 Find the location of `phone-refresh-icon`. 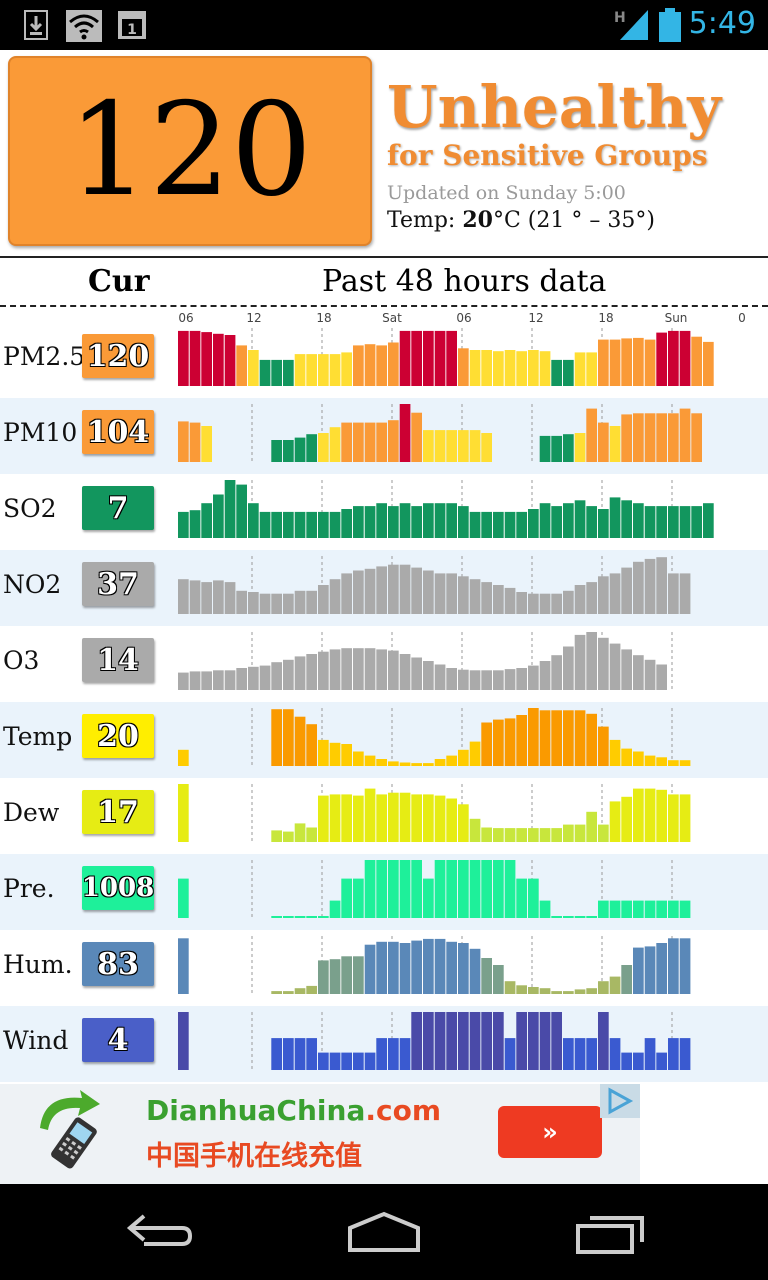

phone-refresh-icon is located at coordinates (70, 1129).